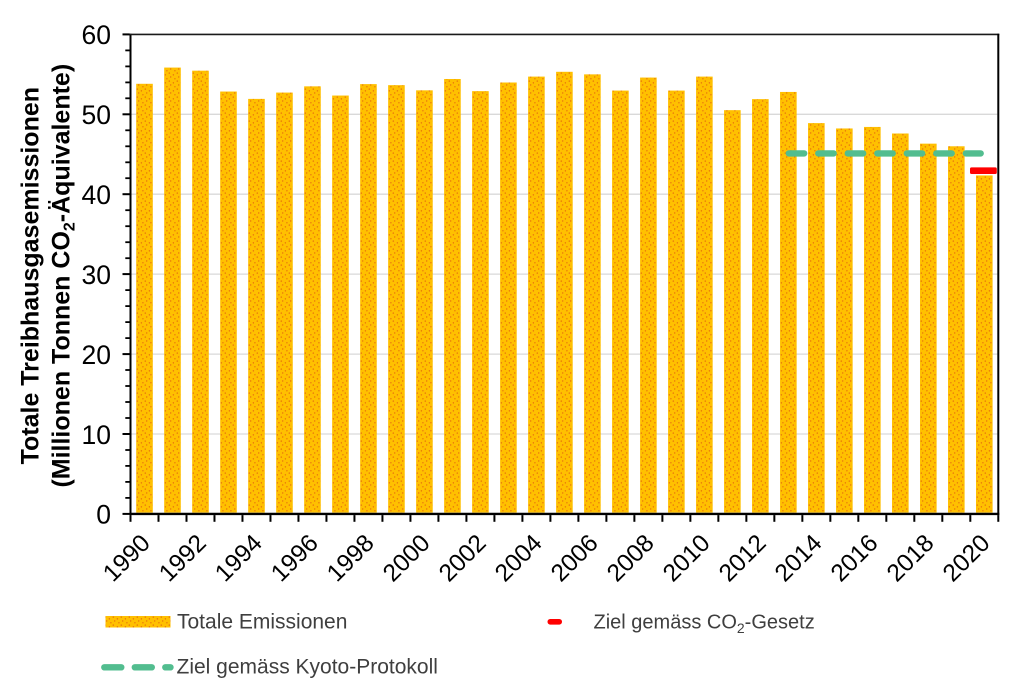 This screenshot has width=1024, height=695. Describe the element at coordinates (31, 275) in the screenshot. I see `svg-text: Totale Treibhausgasemissionen` at that location.